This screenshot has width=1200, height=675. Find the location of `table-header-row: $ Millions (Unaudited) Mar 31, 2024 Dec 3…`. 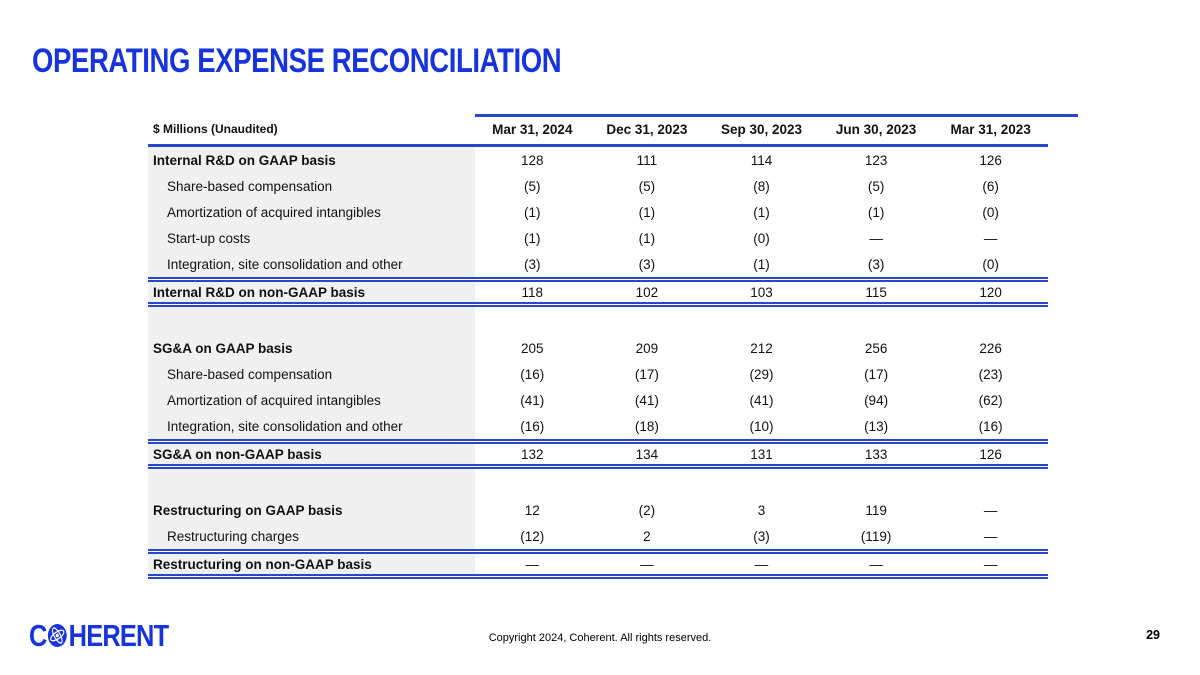

table-header-row: $ Millions (Unaudited) Mar 31, 2024 Dec 3… is located at coordinates (598, 130).